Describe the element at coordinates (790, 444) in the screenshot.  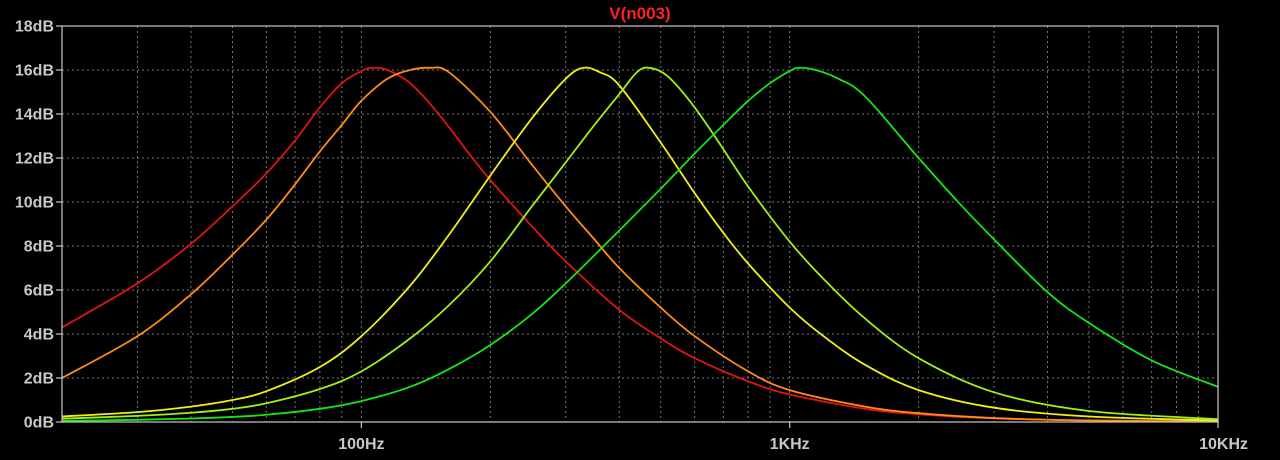
I see `x-tick-label: 1KHz` at that location.